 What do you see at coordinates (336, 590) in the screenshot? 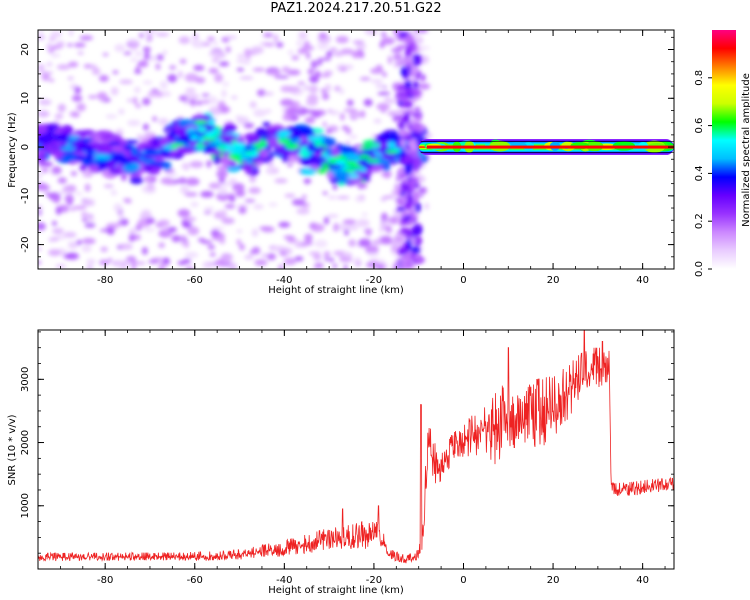
I see `snr-x-axis-label: Height of straight line (km)` at bounding box center [336, 590].